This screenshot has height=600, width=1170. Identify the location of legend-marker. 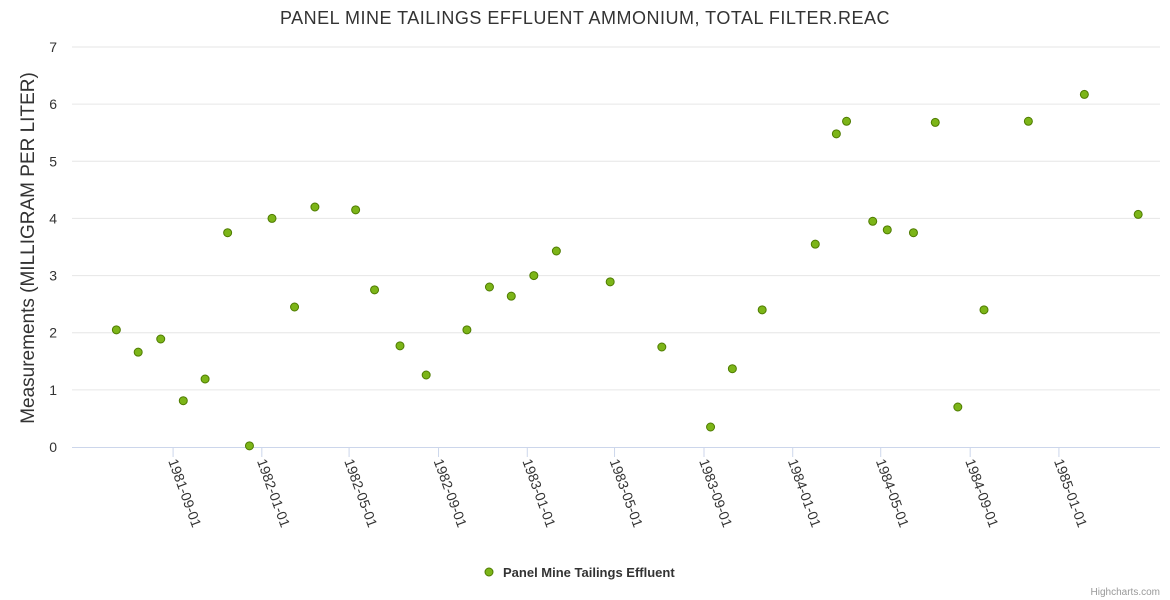
(489, 572).